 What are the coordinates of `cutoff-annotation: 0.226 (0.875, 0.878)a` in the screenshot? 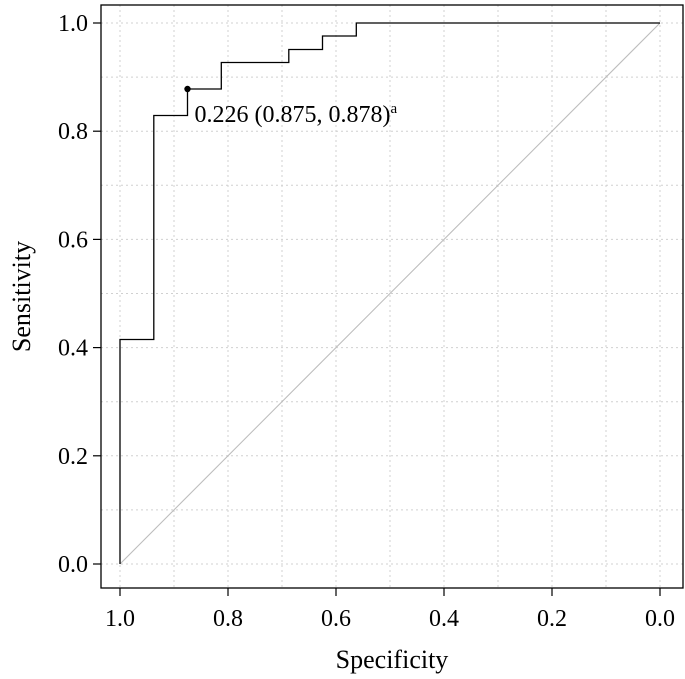 It's located at (296, 114).